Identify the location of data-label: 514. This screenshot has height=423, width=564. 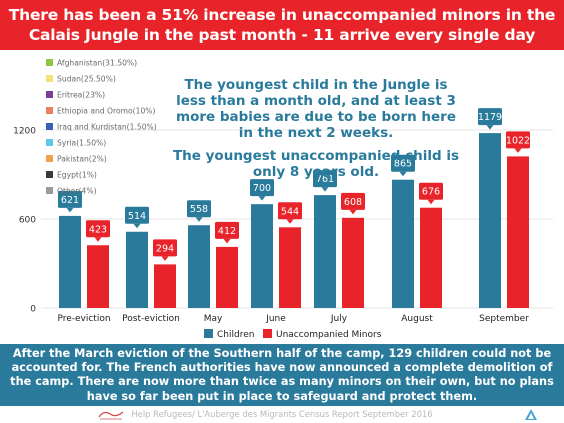
(137, 217).